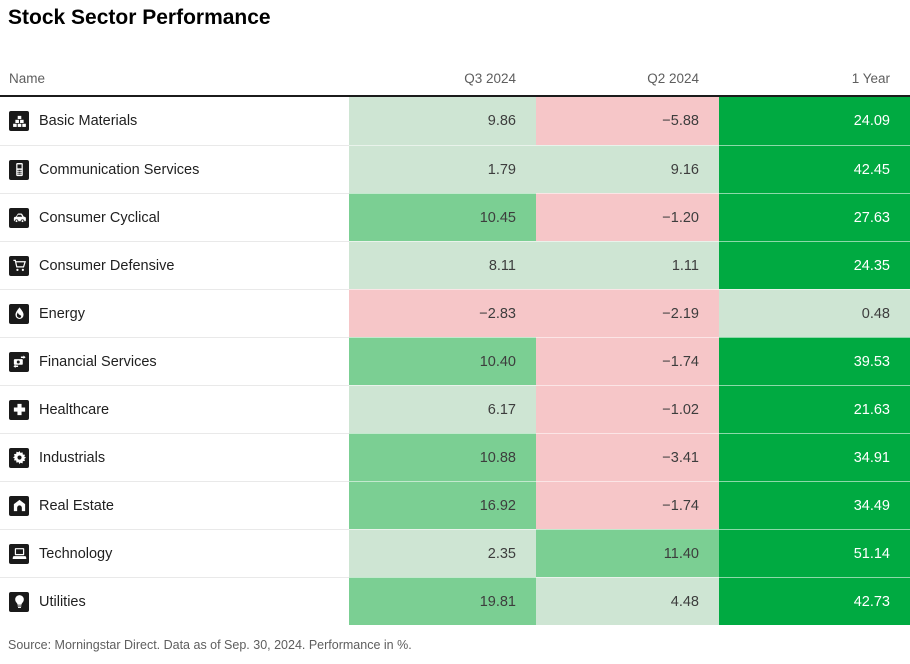  What do you see at coordinates (627, 457) in the screenshot?
I see `q2-2024-value-cell: −3.41` at bounding box center [627, 457].